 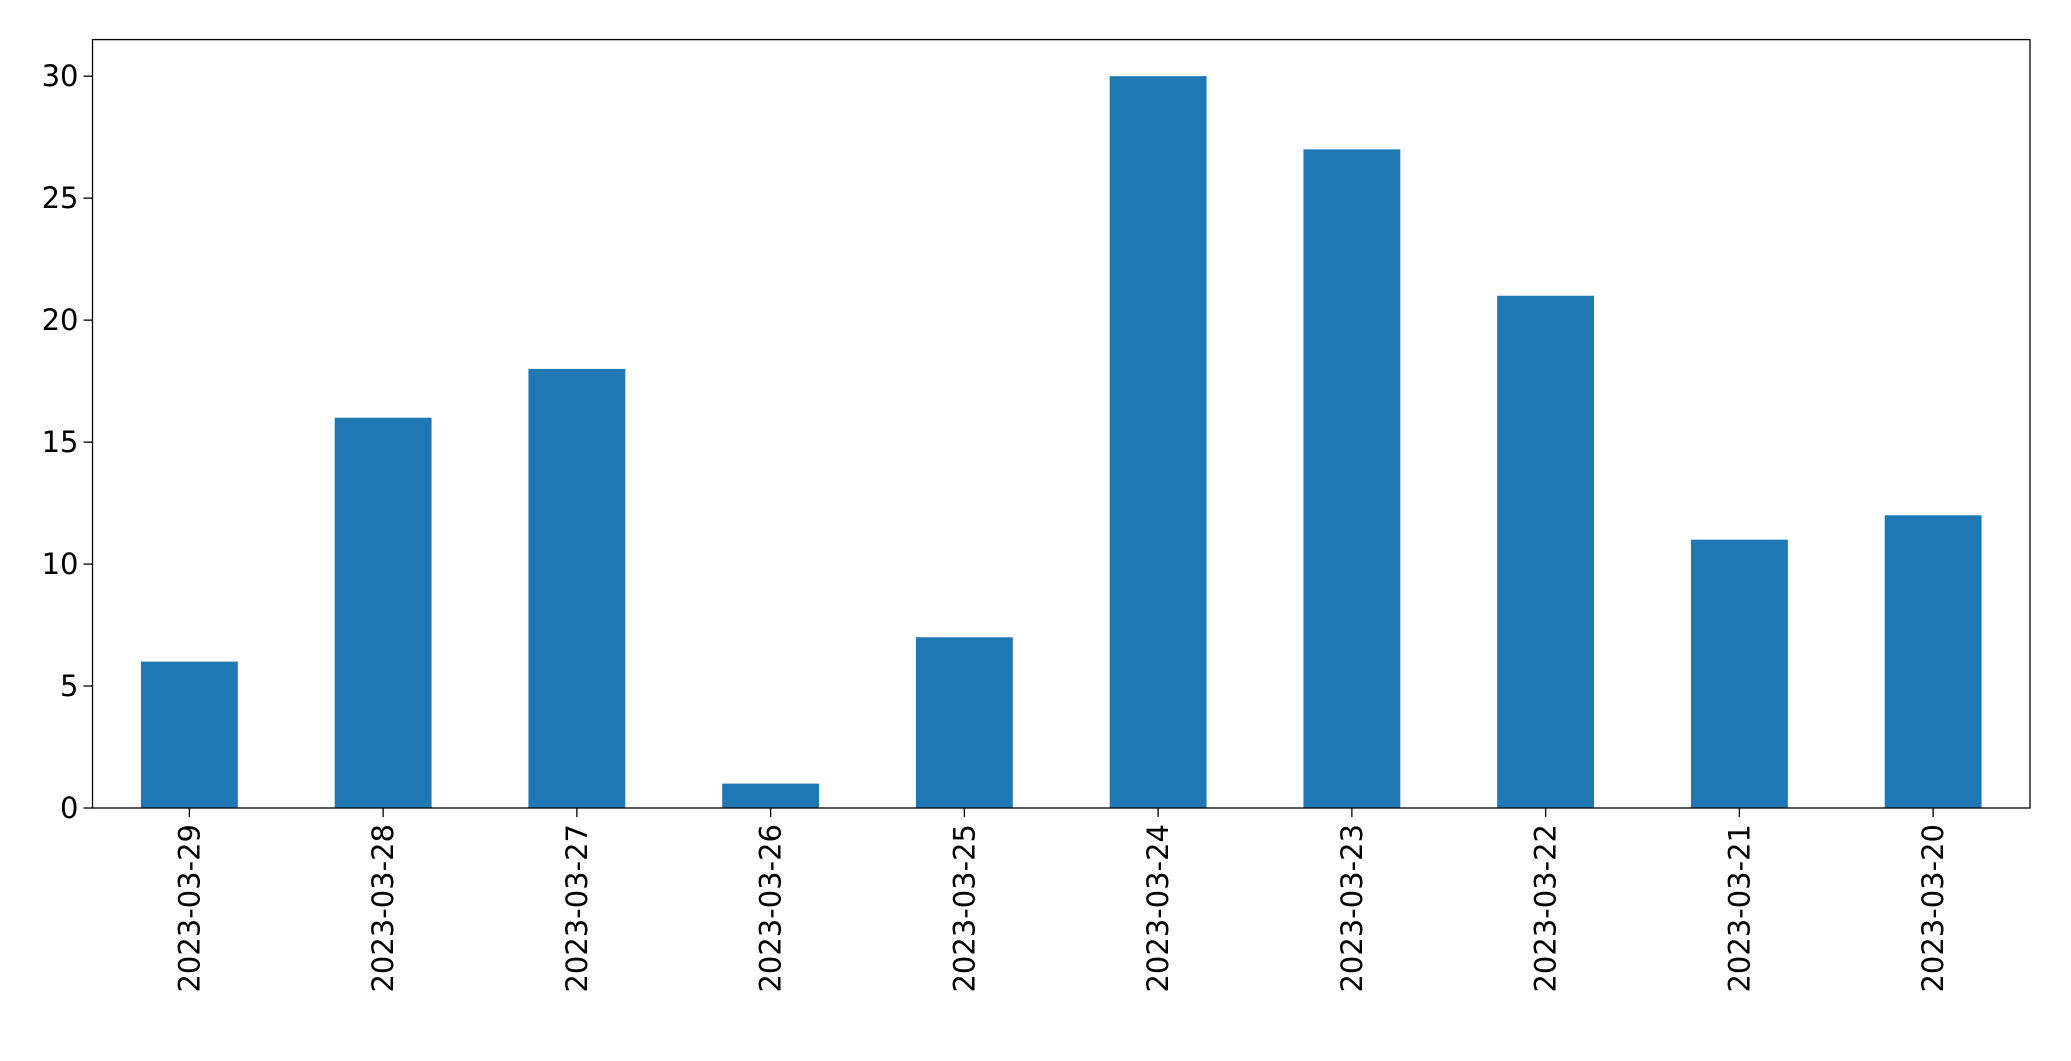 I want to click on x-tick-label: 2023-03-25, so click(x=964, y=908).